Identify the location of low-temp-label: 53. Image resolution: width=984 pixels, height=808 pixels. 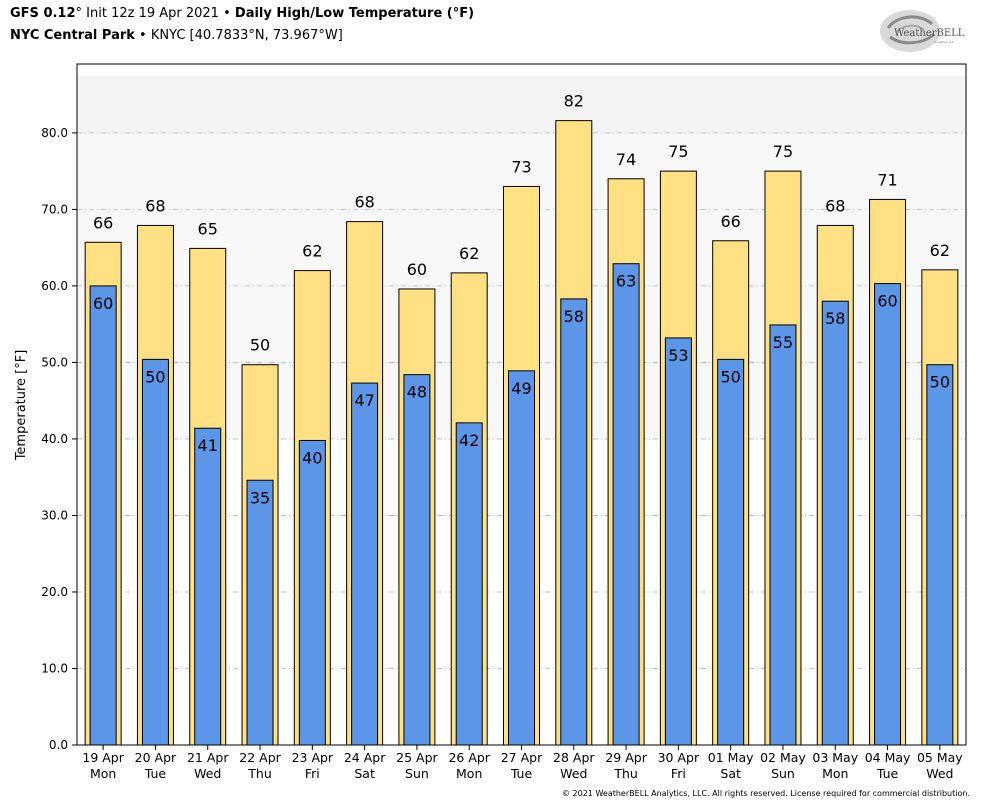
(678, 355).